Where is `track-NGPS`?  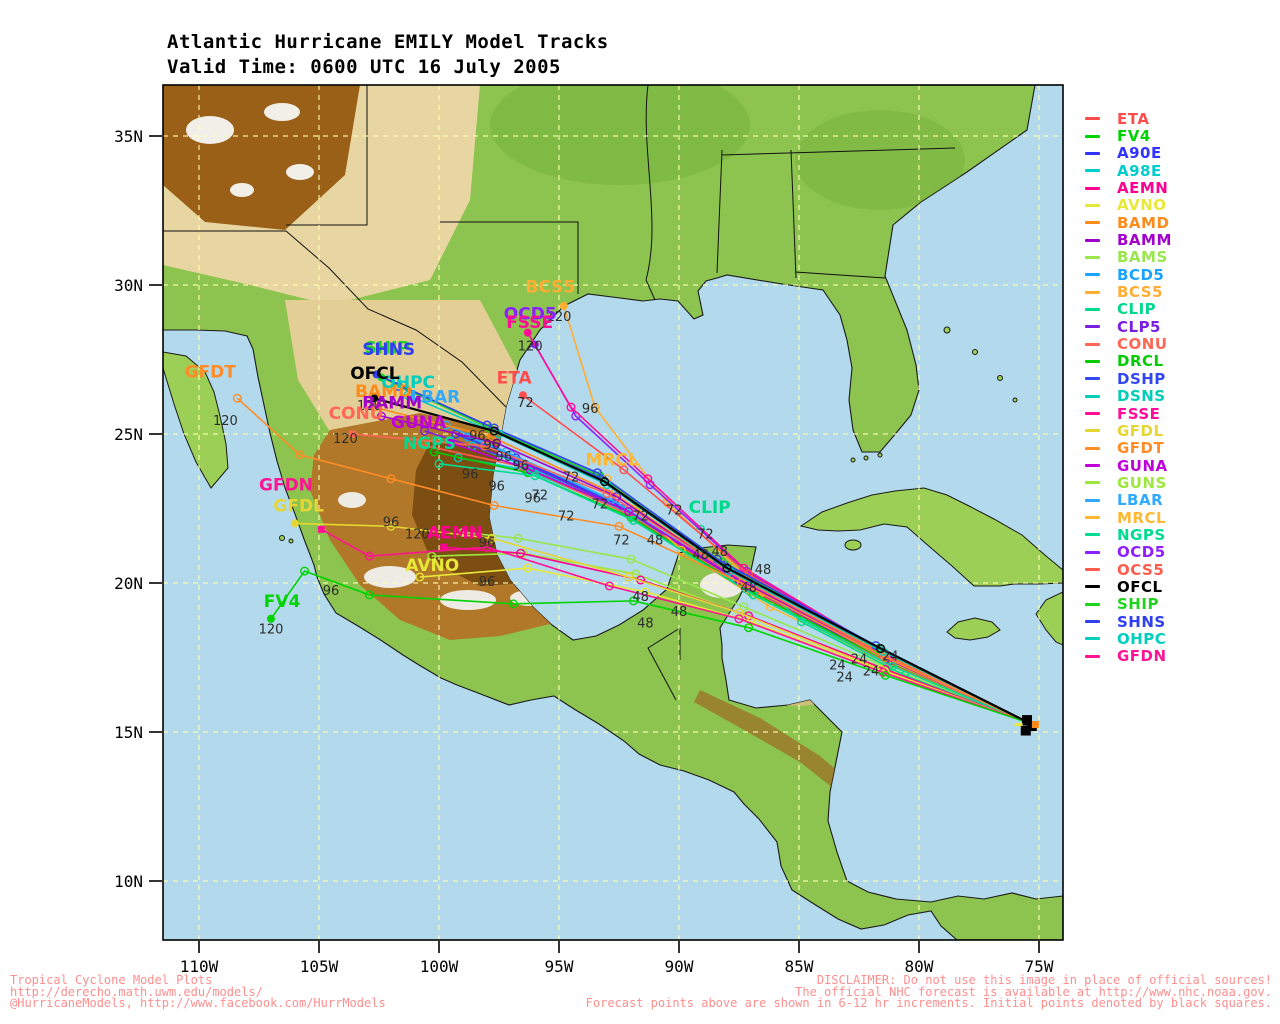
track-NGPS is located at coordinates (732, 591).